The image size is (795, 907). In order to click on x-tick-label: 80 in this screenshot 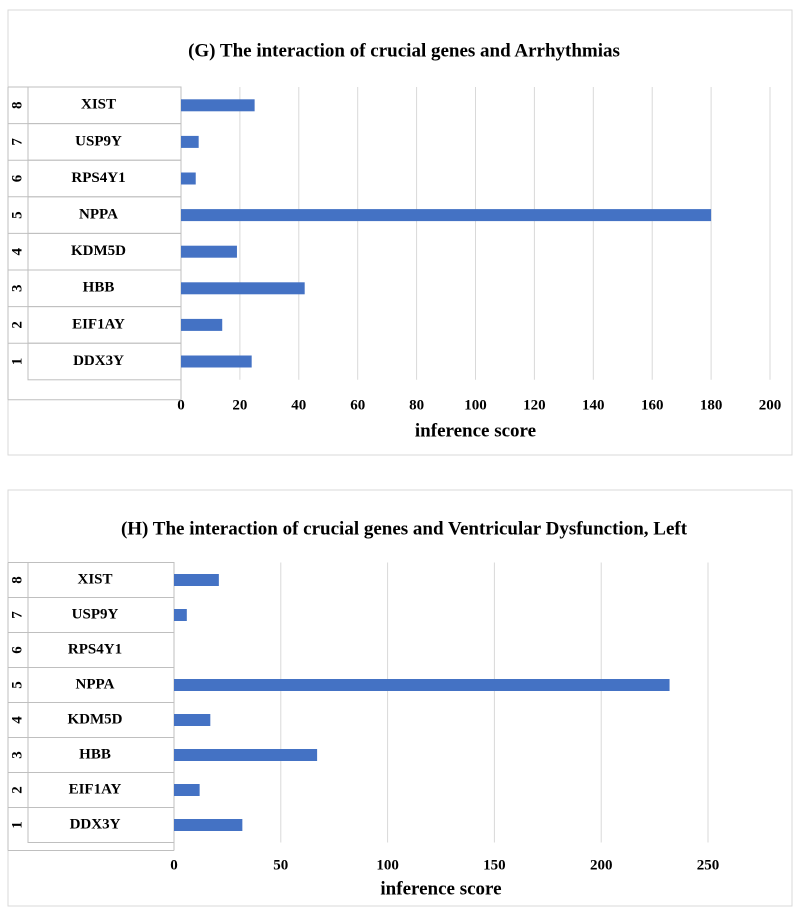, I will do `click(416, 405)`.